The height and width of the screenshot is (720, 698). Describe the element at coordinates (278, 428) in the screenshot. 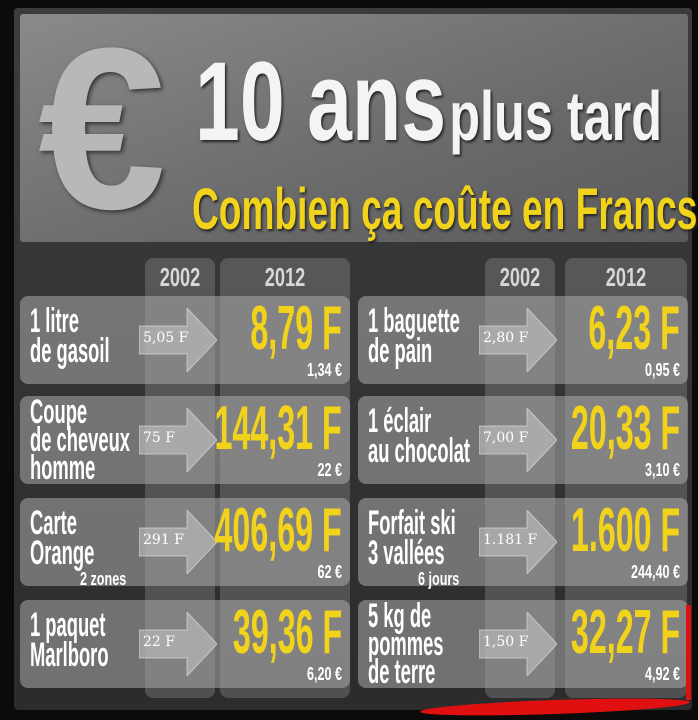

I see `price-2012-francs: 144,31 F` at that location.